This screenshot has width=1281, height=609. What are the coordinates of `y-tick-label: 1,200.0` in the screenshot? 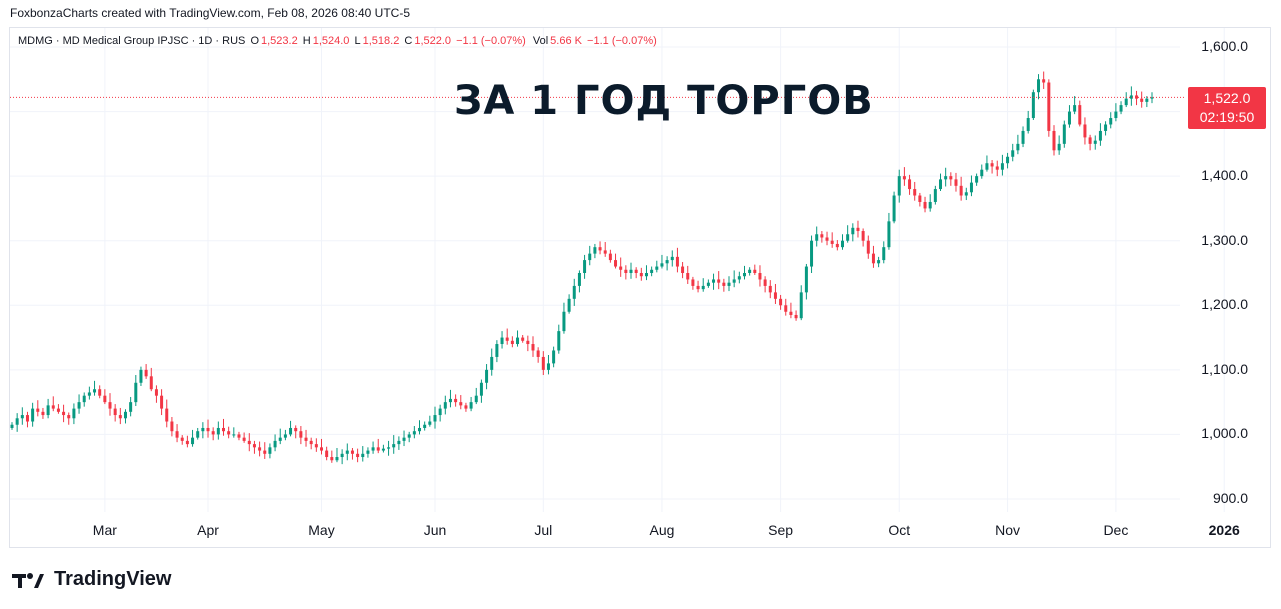 It's located at (1224, 304).